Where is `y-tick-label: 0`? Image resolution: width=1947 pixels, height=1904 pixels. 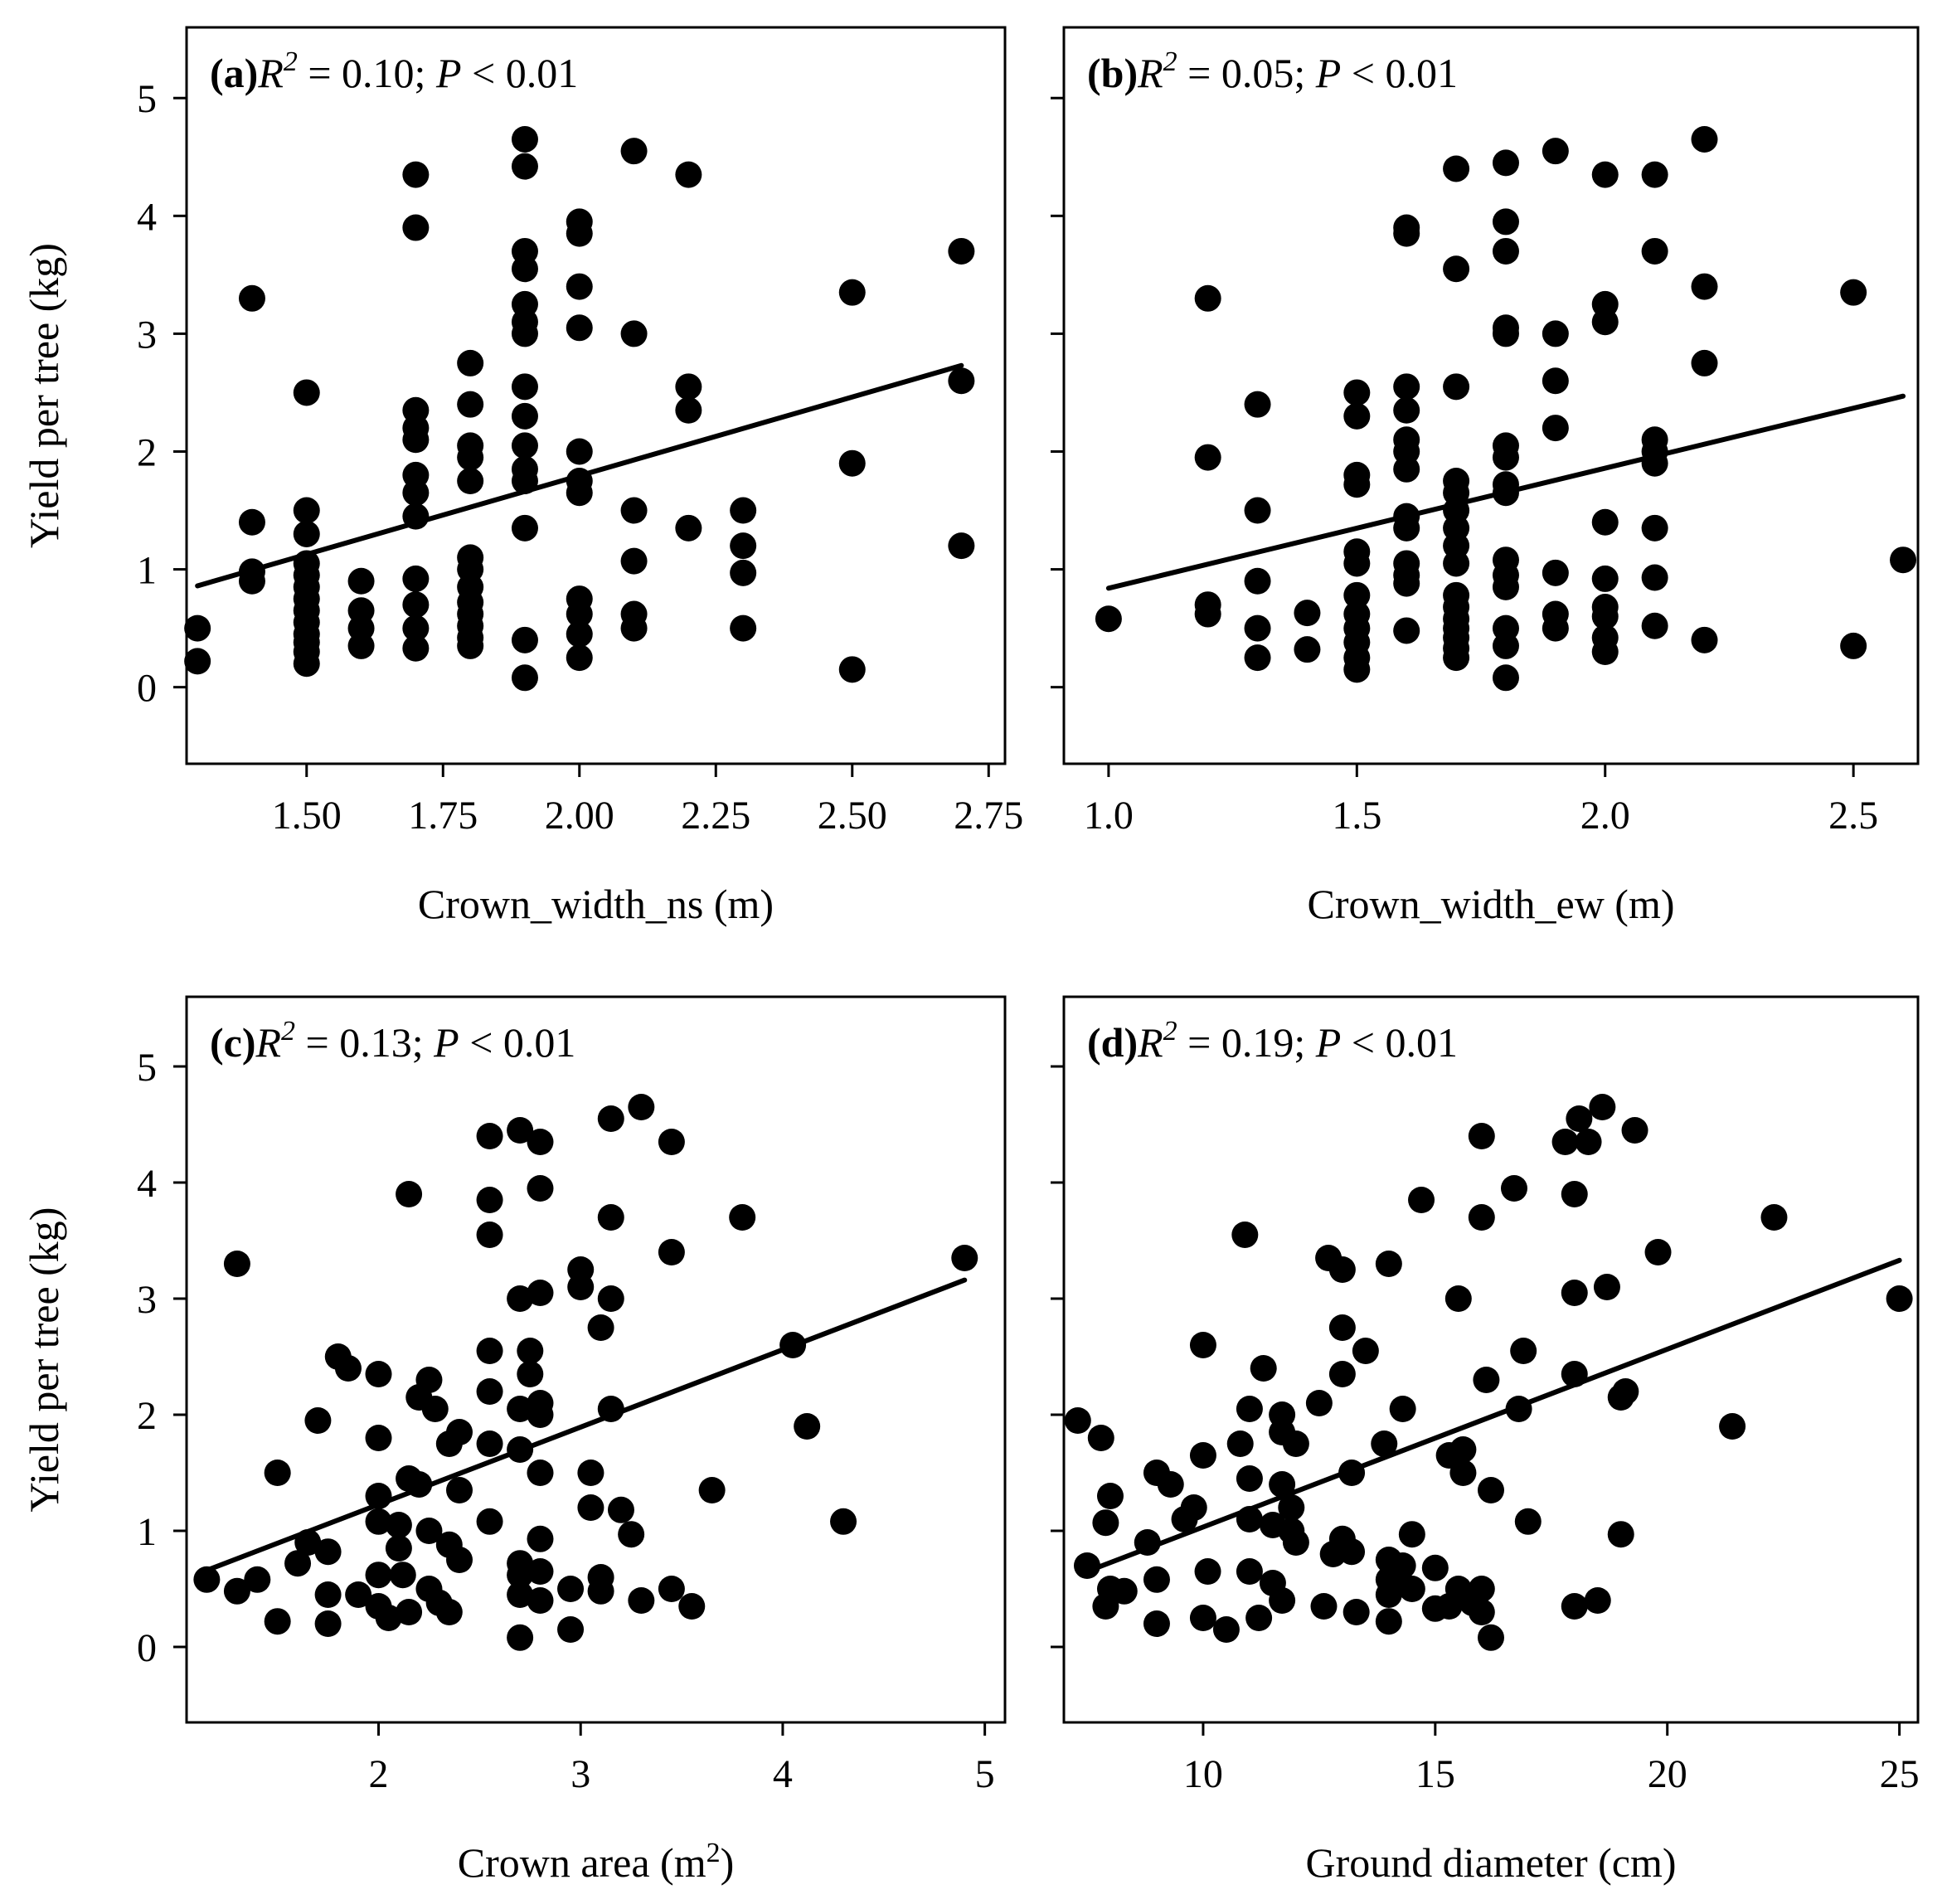 y-tick-label: 0 is located at coordinates (147, 1648).